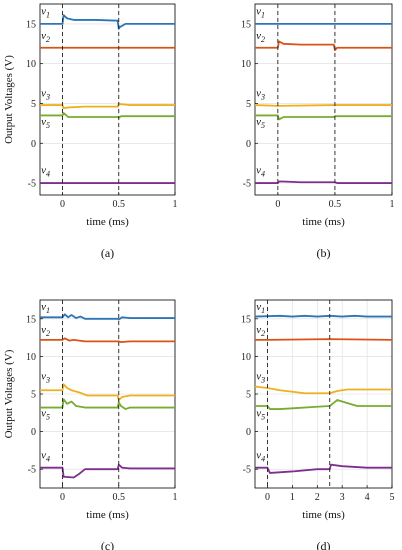 The image size is (402, 550). I want to click on x-tick-label: 4, so click(367, 497).